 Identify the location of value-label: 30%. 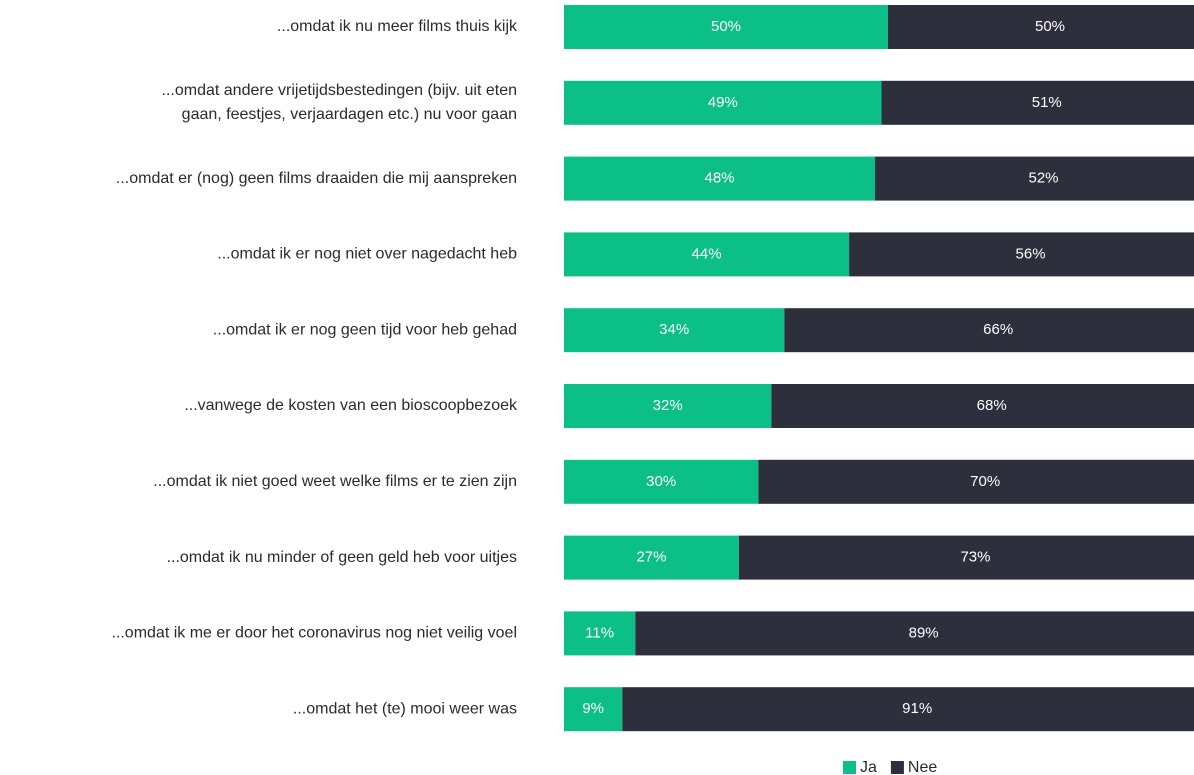
(661, 481).